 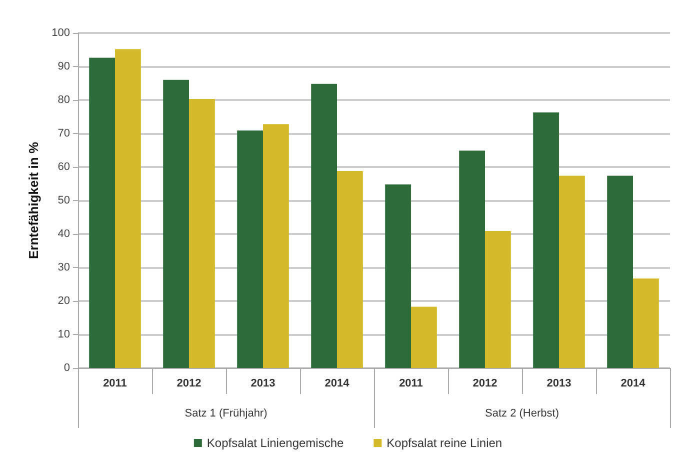 I want to click on y-tick-label: 80, so click(x=64, y=100).